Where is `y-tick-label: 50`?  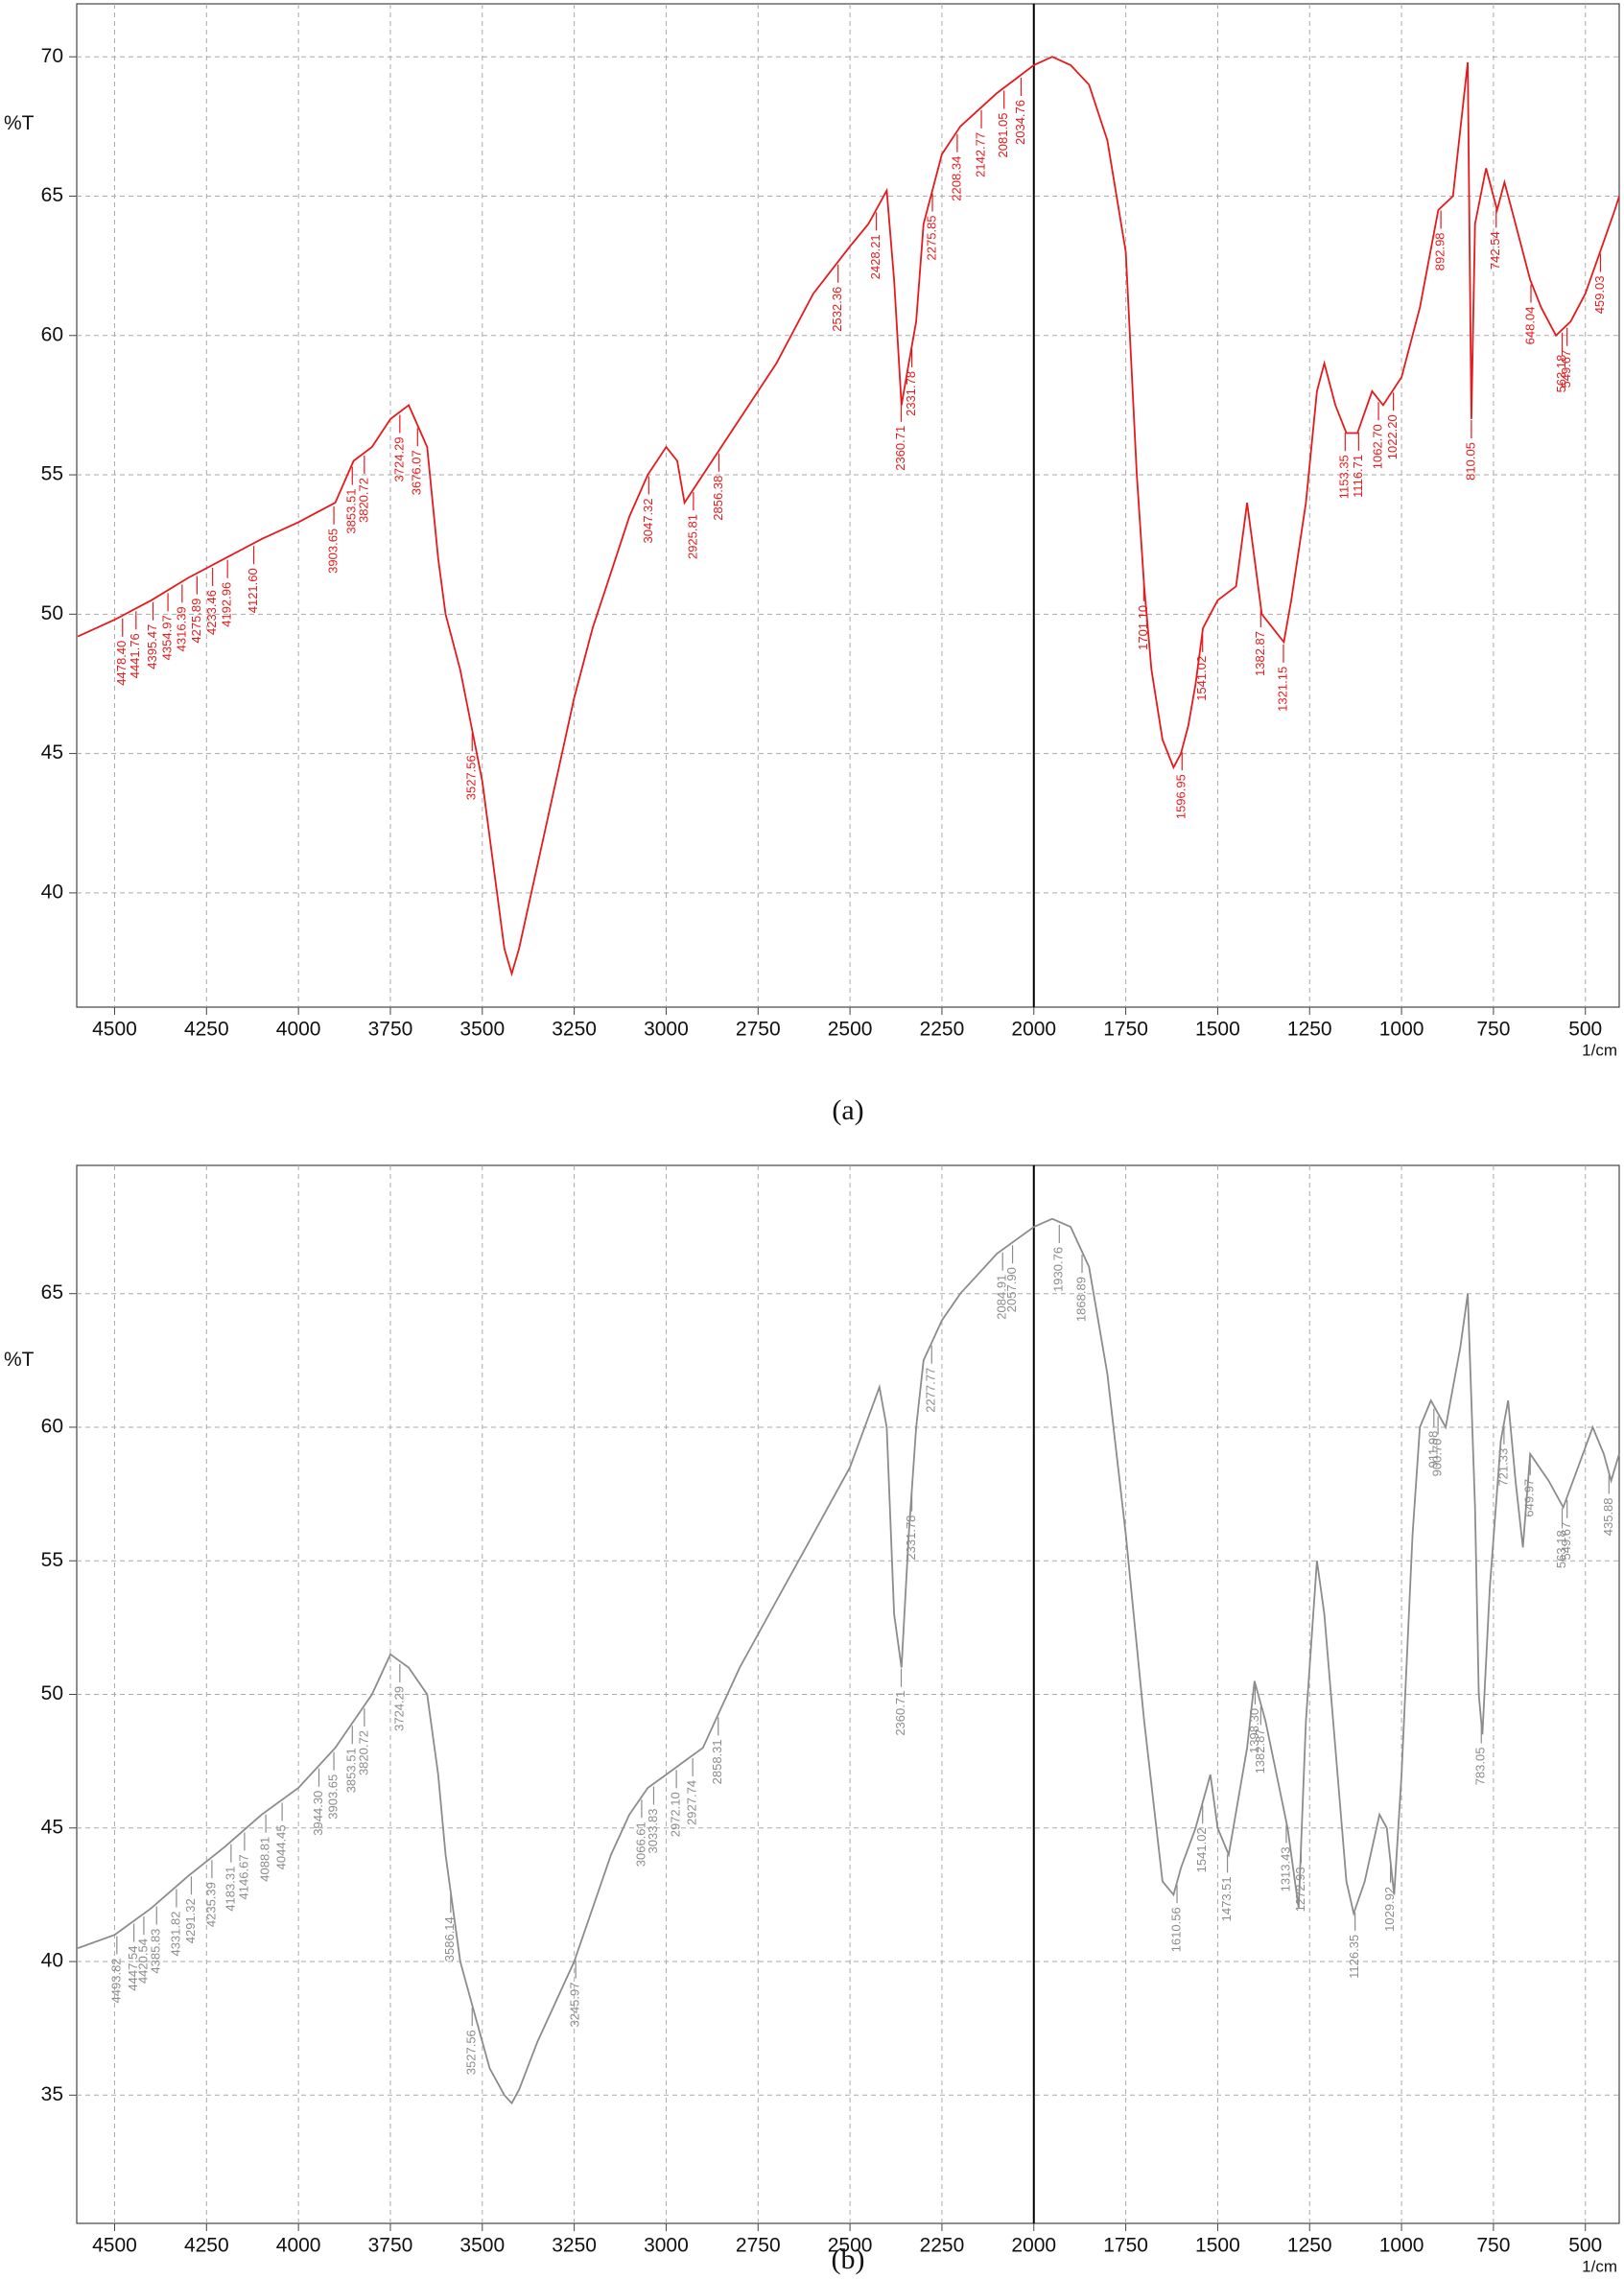
y-tick-label: 50 is located at coordinates (52, 1693).